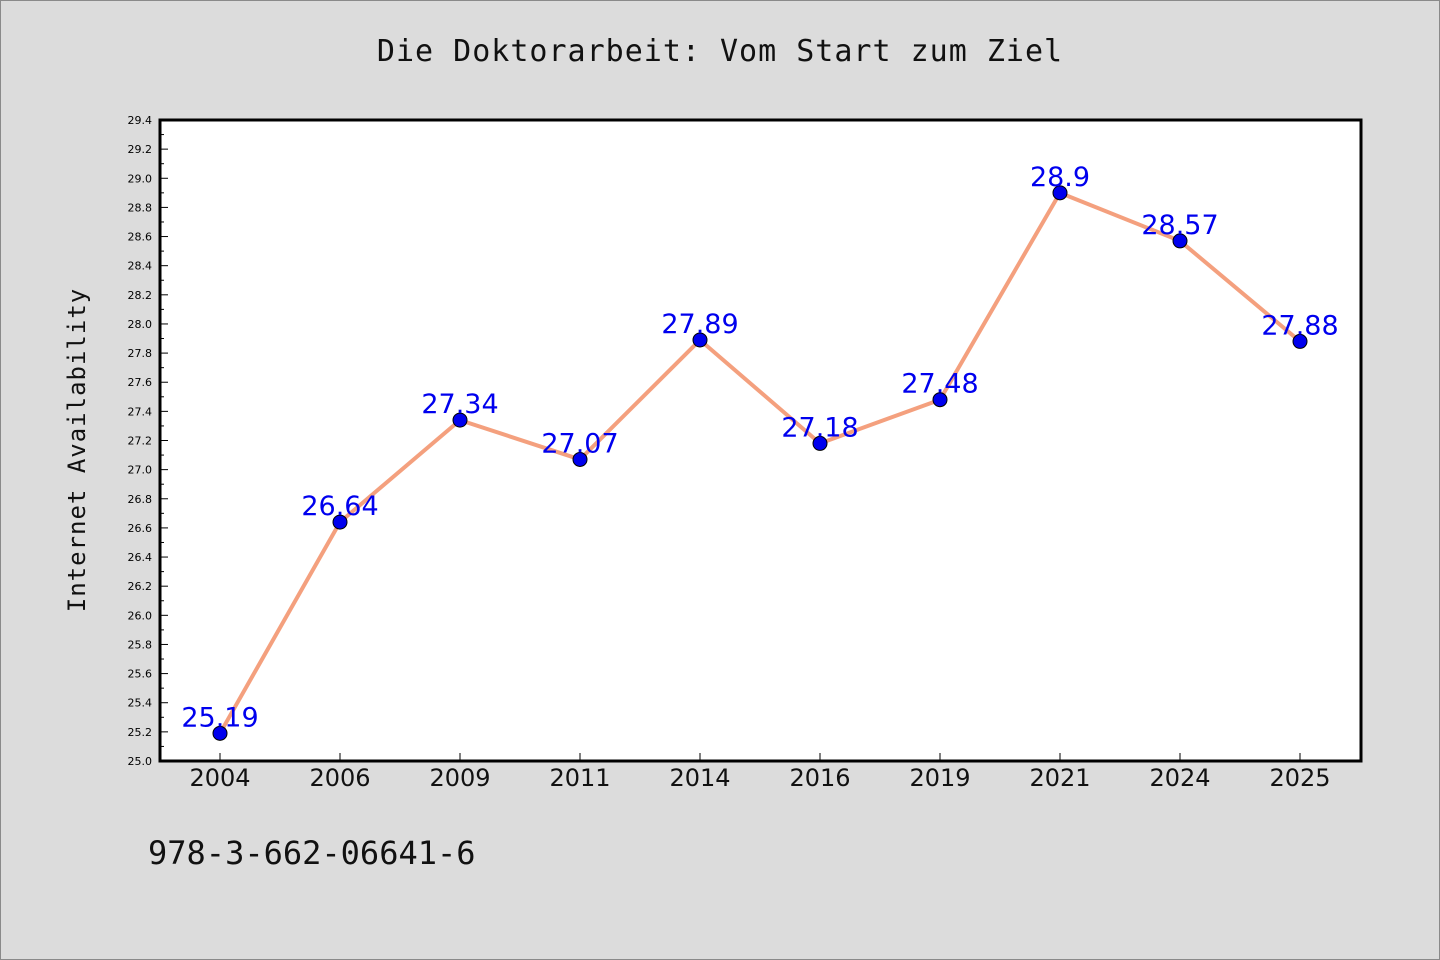  Describe the element at coordinates (720, 51) in the screenshot. I see `chart-title: Die Doktorarbeit: Vom Start zum Ziel` at that location.